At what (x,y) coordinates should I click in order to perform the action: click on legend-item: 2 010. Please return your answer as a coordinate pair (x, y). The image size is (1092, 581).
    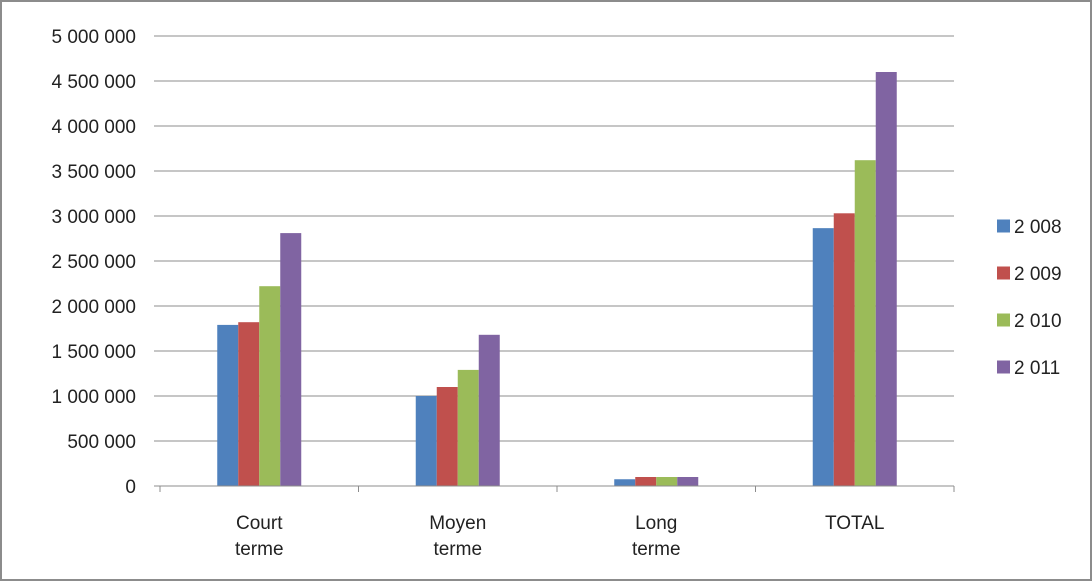
    Looking at the image, I should click on (1029, 321).